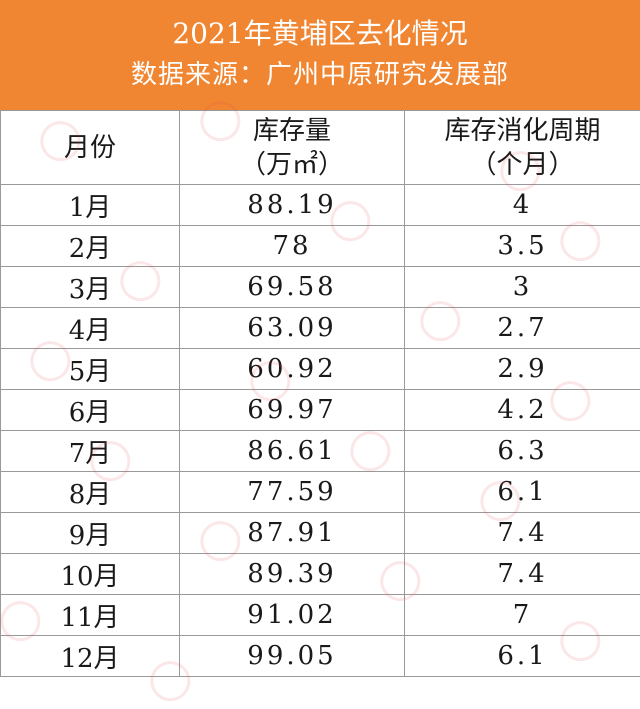 The image size is (640, 709). I want to click on cell-inventory: 91.02, so click(292, 615).